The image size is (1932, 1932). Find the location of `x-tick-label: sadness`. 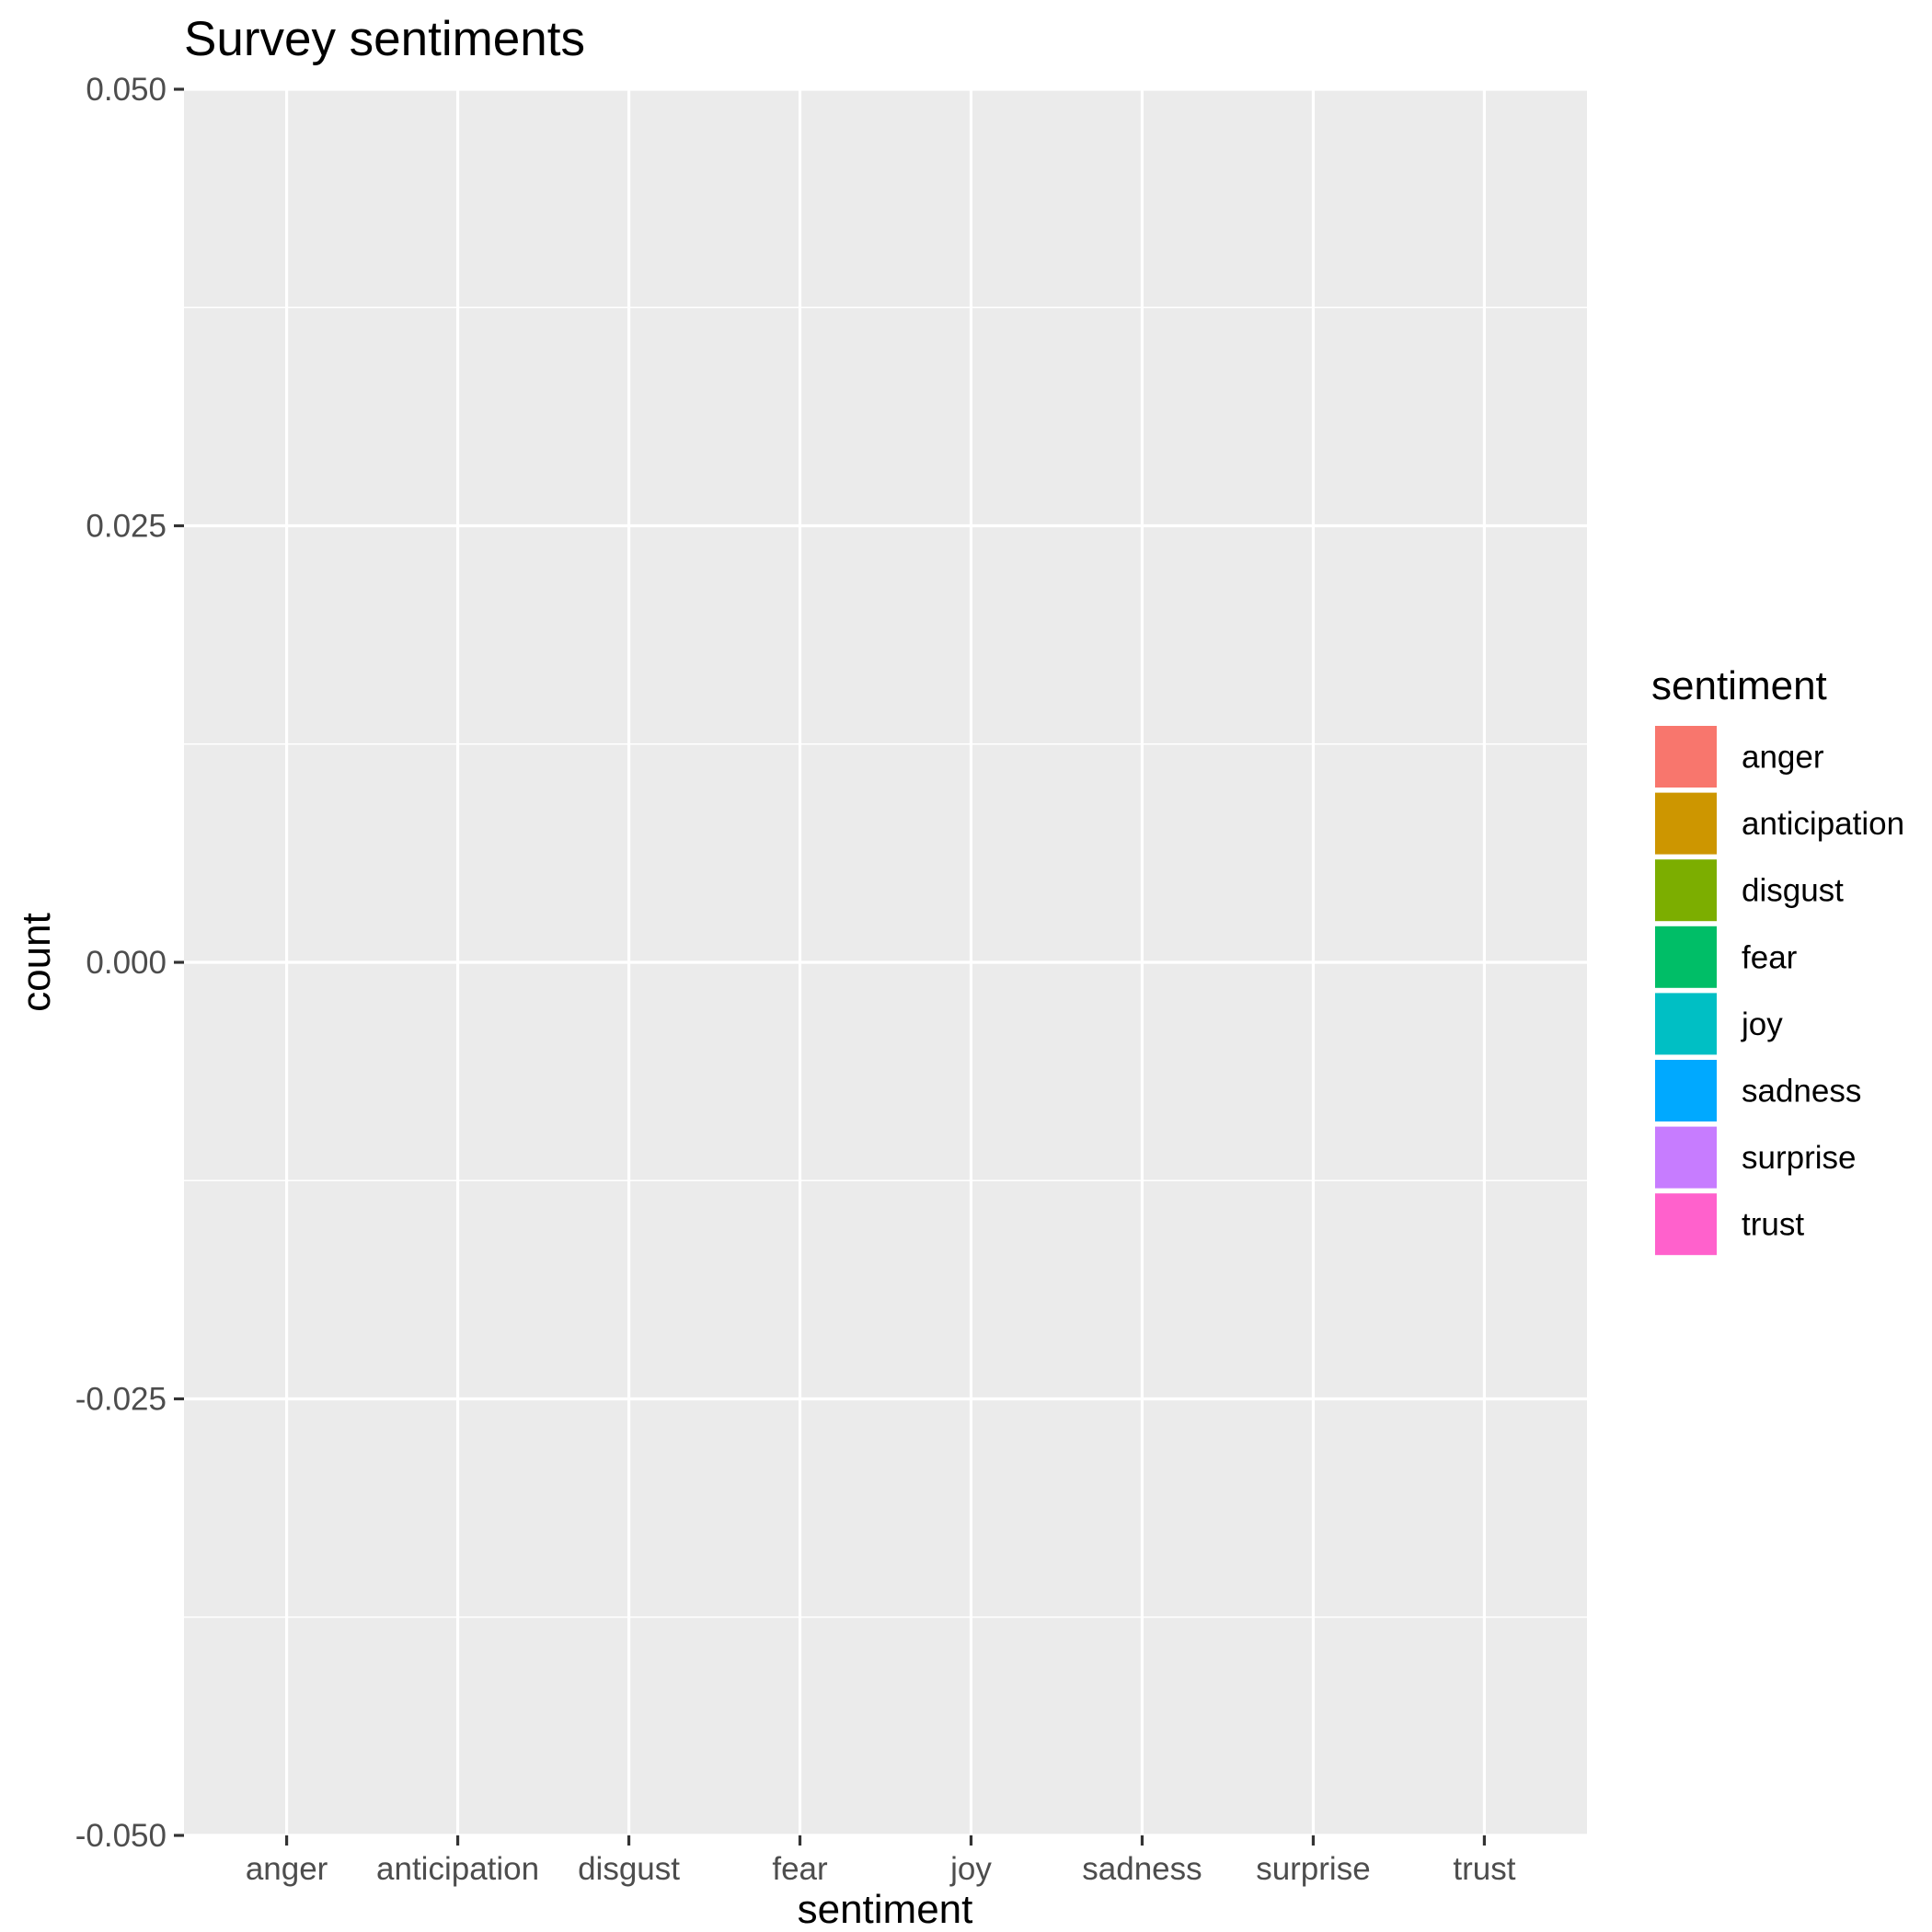

x-tick-label: sadness is located at coordinates (1142, 1869).